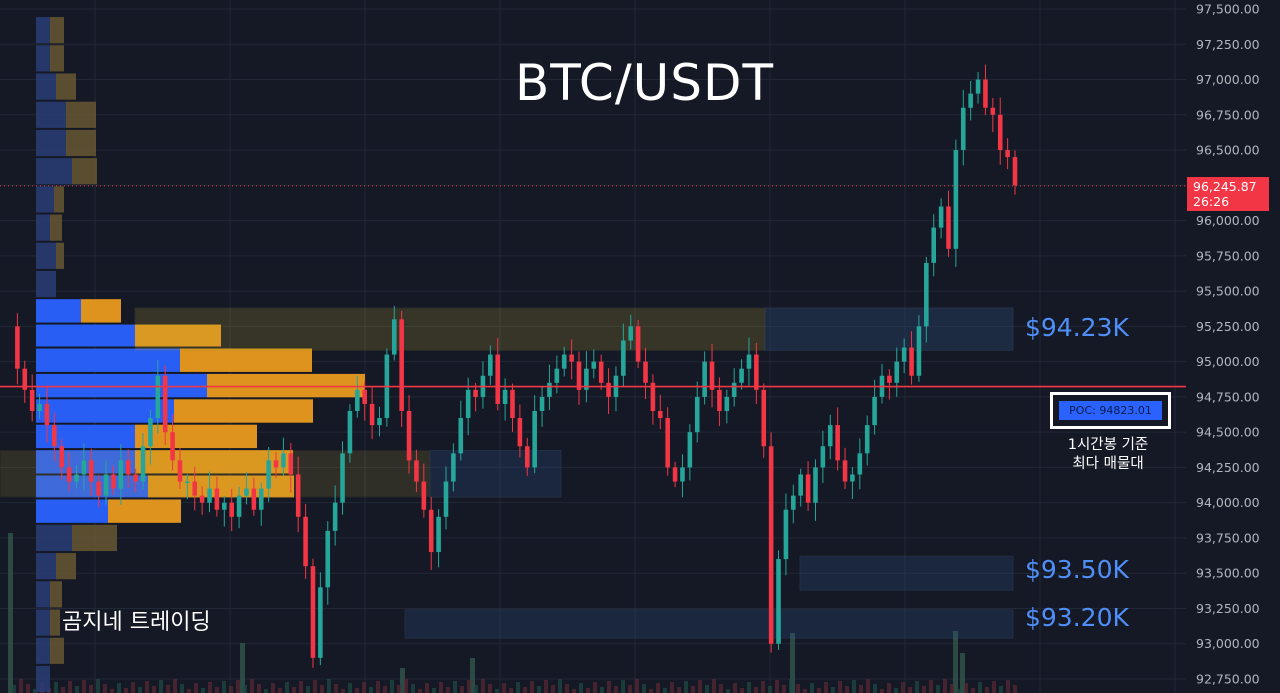  I want to click on level-zone-93-20k, so click(709, 624).